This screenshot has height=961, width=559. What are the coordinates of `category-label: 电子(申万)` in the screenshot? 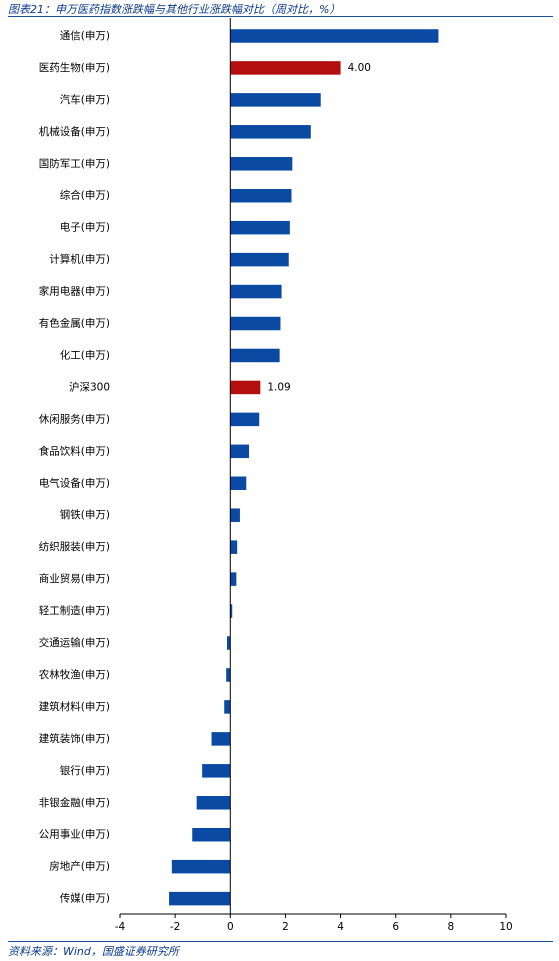 It's located at (85, 227).